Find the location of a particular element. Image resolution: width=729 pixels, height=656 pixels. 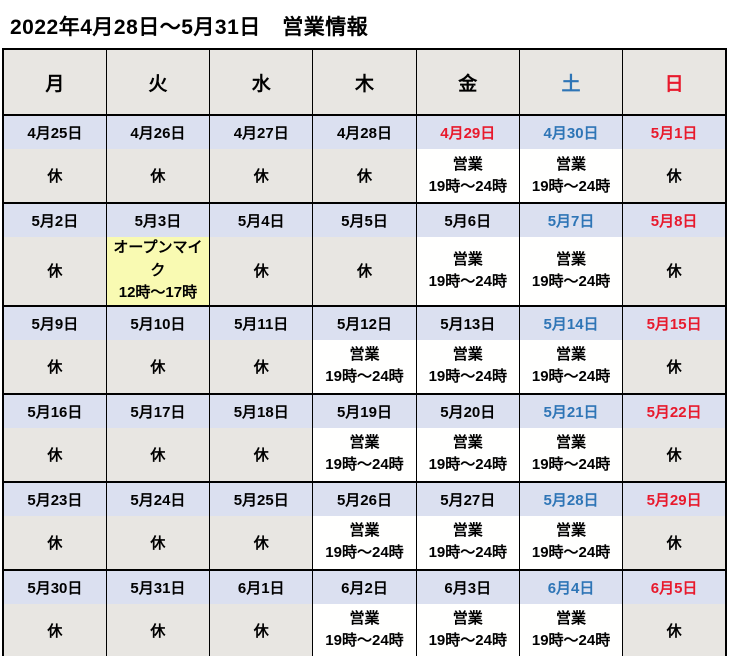

date-cell: 4月27日 is located at coordinates (261, 131).